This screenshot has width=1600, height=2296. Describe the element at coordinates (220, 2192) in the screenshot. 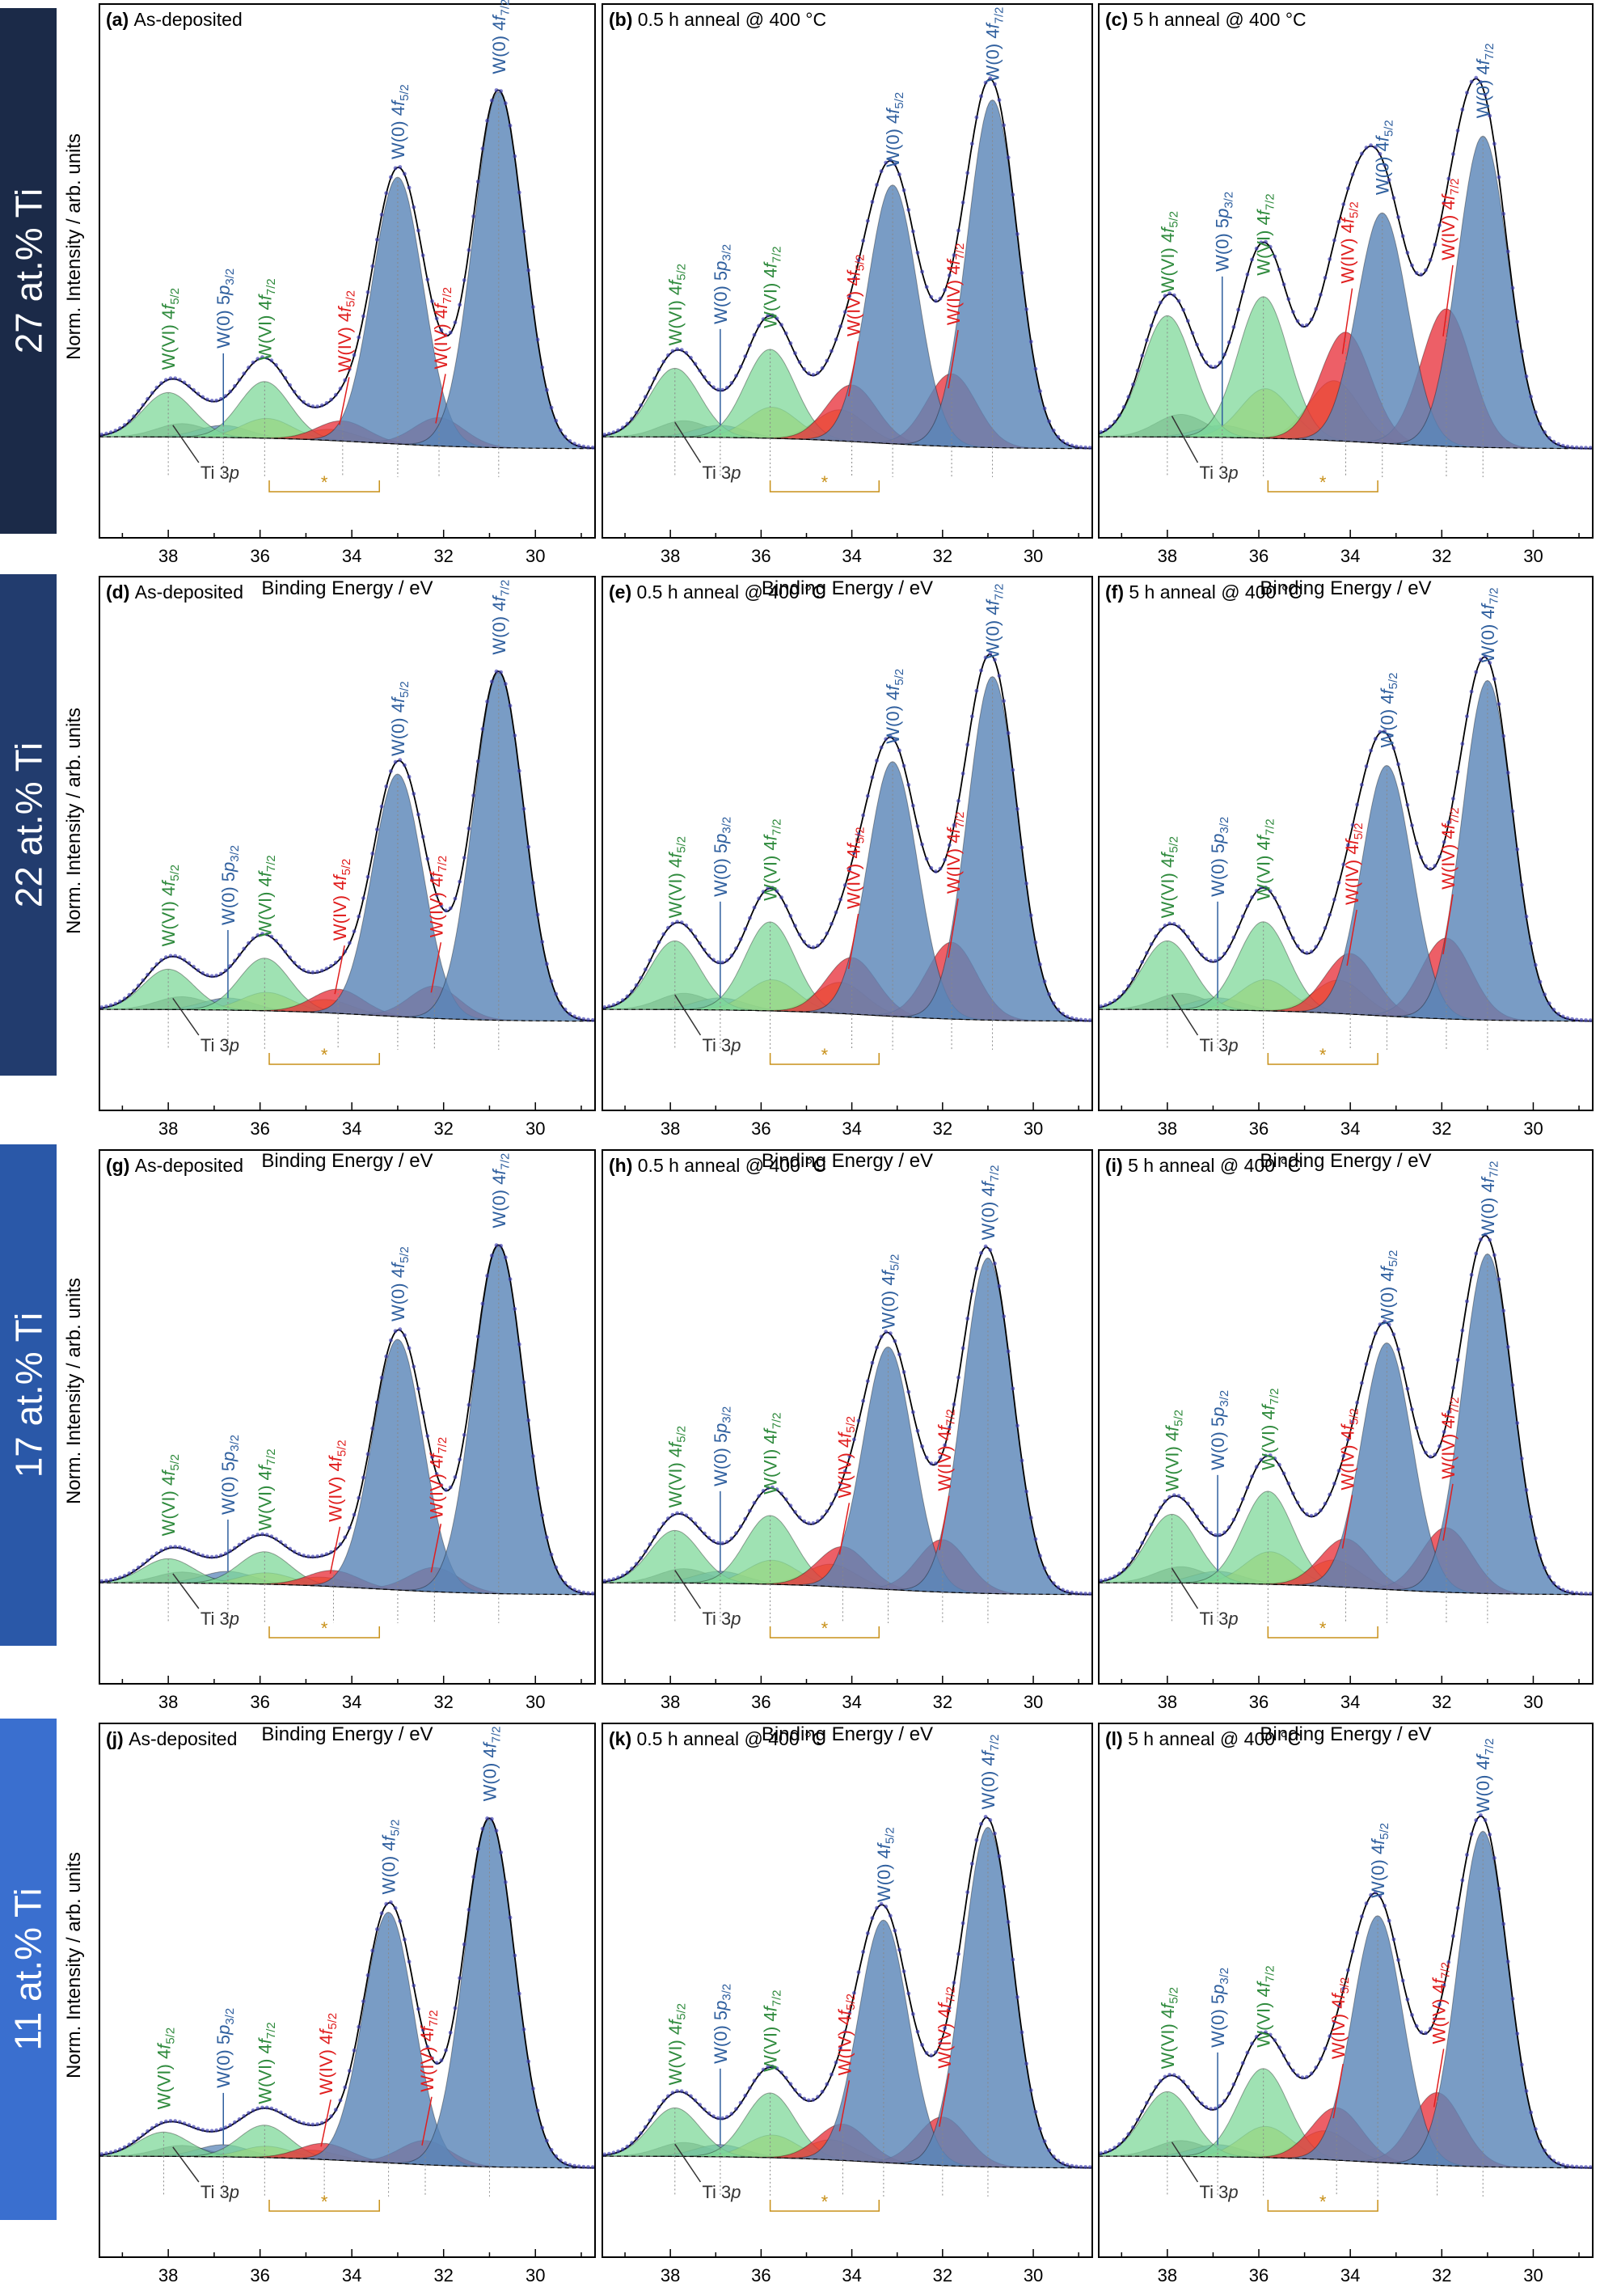

I see `label-ti3p: Ti 3p` at that location.